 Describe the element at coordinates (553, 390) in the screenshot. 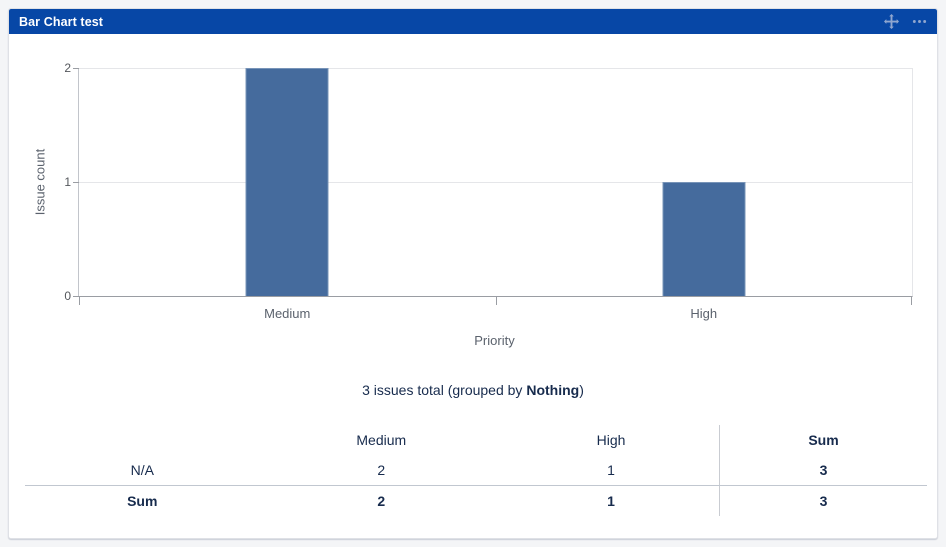

I see `summary-group-by: Nothing` at that location.